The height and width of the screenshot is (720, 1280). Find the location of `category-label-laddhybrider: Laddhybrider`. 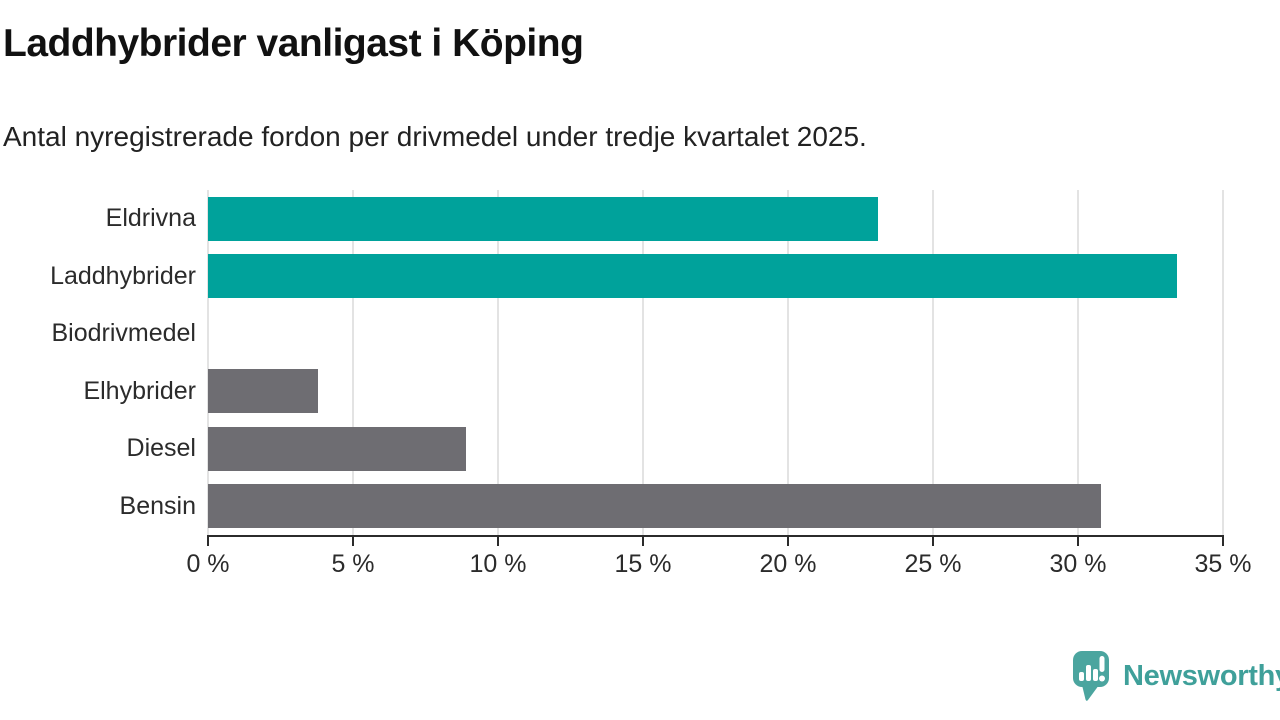

category-label-laddhybrider: Laddhybrider is located at coordinates (123, 275).